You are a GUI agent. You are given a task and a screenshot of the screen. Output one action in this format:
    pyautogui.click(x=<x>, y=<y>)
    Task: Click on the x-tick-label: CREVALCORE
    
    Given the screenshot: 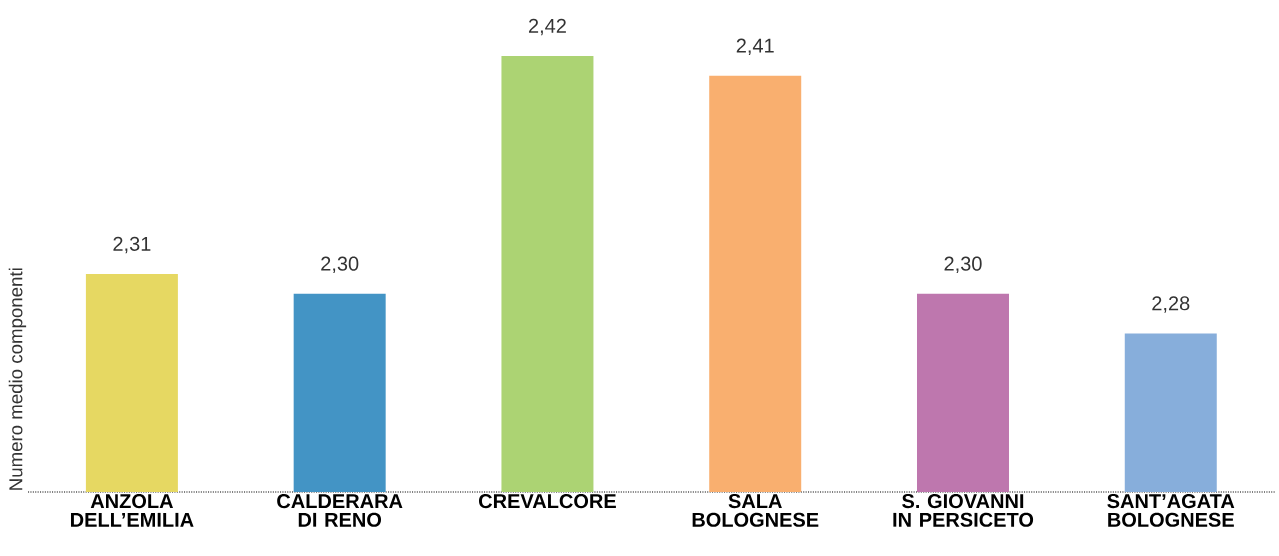 What is the action you would take?
    pyautogui.click(x=547, y=501)
    